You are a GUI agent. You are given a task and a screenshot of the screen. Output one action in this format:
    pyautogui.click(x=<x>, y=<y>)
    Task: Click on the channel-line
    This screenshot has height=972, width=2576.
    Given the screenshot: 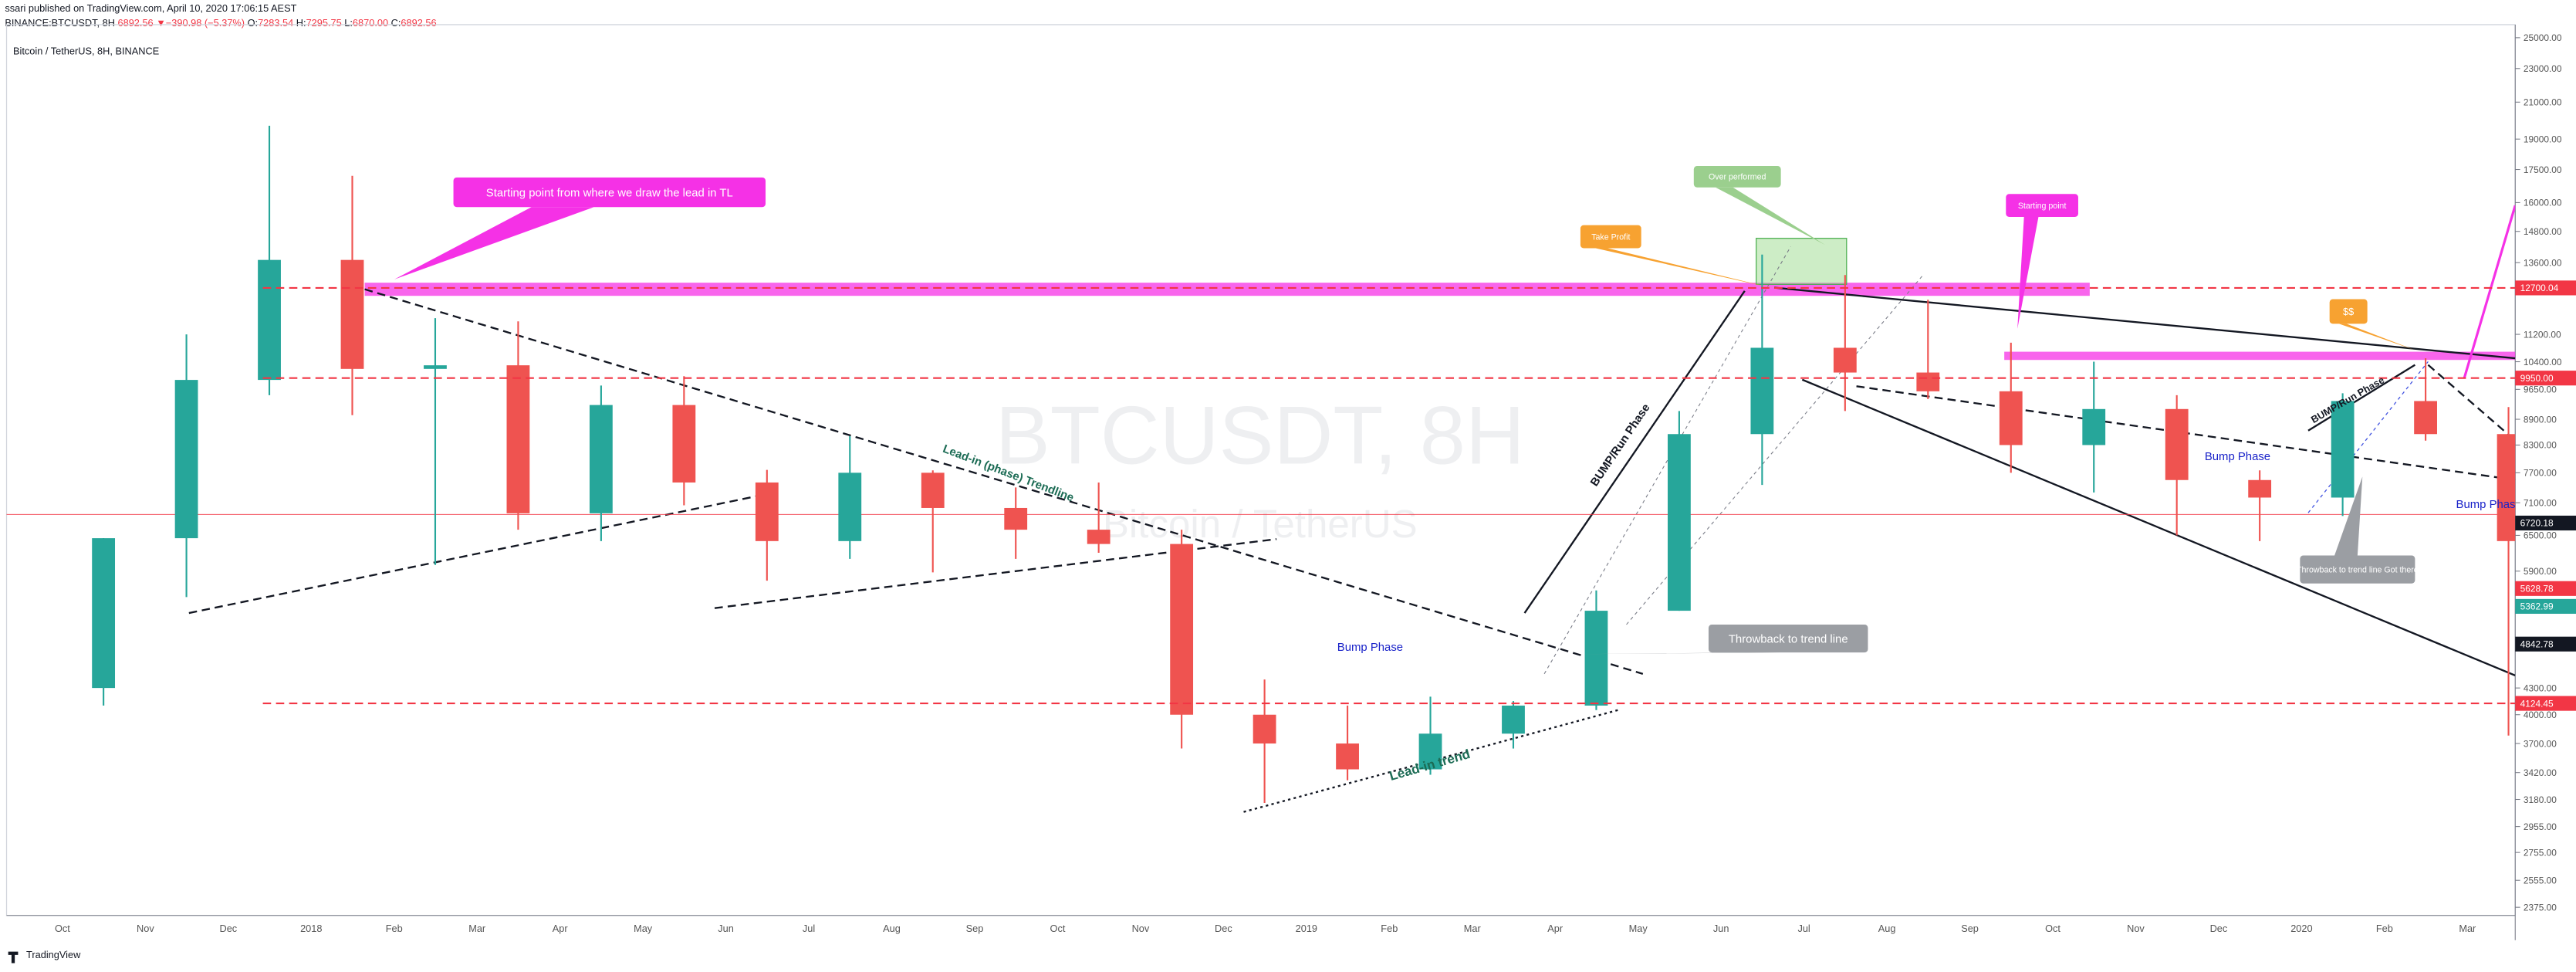 What is the action you would take?
    pyautogui.click(x=2368, y=437)
    